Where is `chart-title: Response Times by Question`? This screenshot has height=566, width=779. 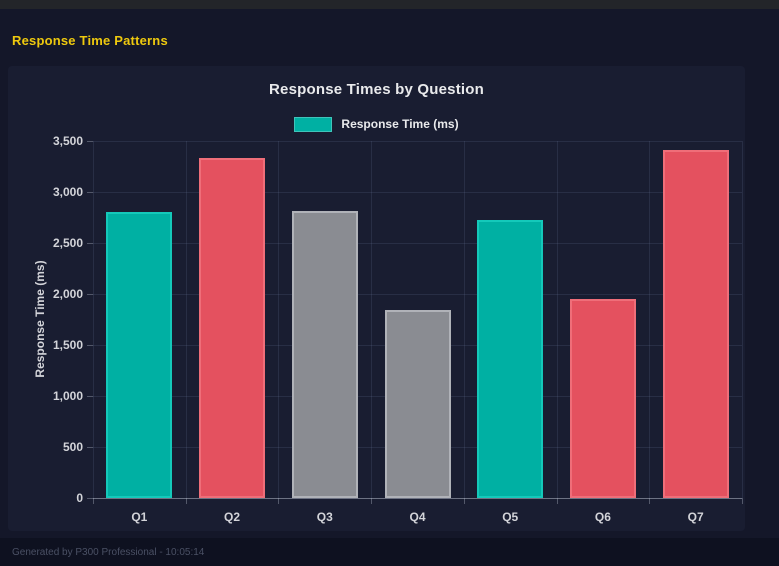
chart-title: Response Times by Question is located at coordinates (376, 89).